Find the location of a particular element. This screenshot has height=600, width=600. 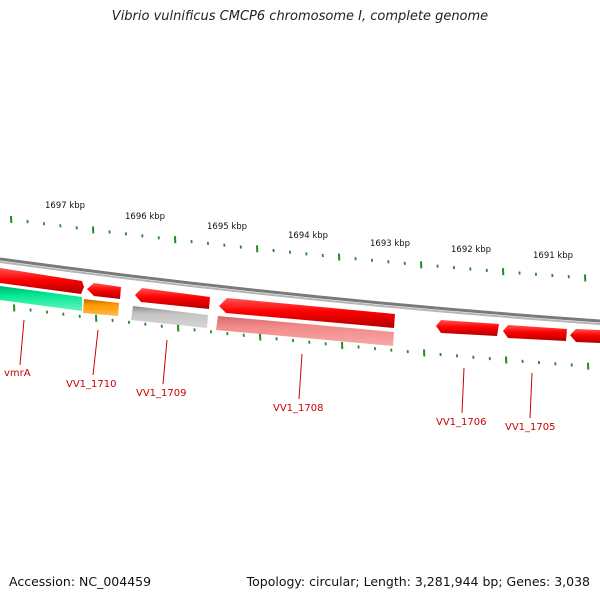

gene-label-vmrA: vmrA is located at coordinates (17, 373).